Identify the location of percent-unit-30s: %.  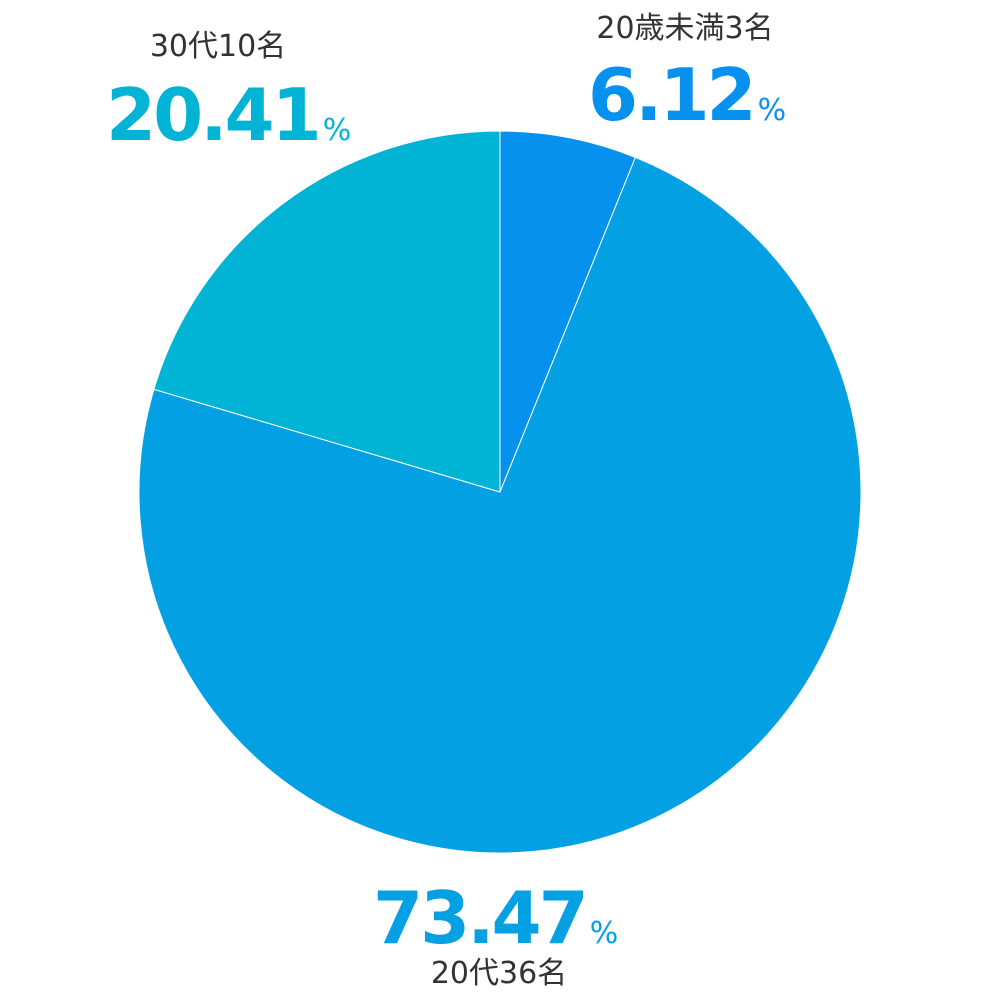
(337, 130).